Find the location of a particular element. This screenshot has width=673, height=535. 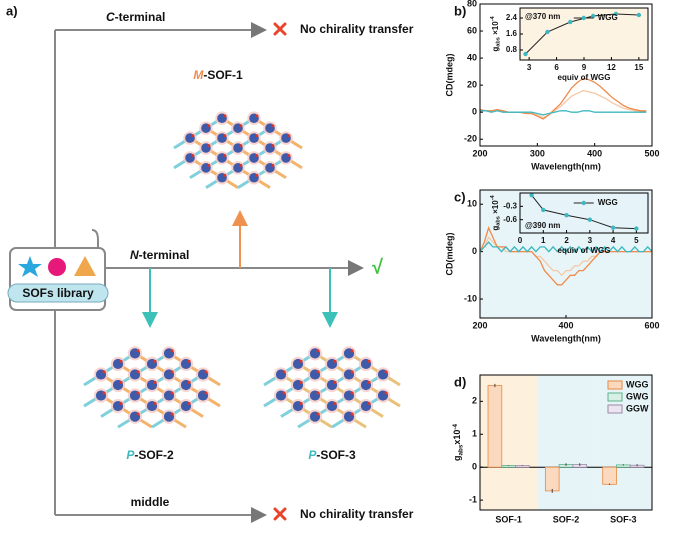

plot-background is located at coordinates (584, 213).